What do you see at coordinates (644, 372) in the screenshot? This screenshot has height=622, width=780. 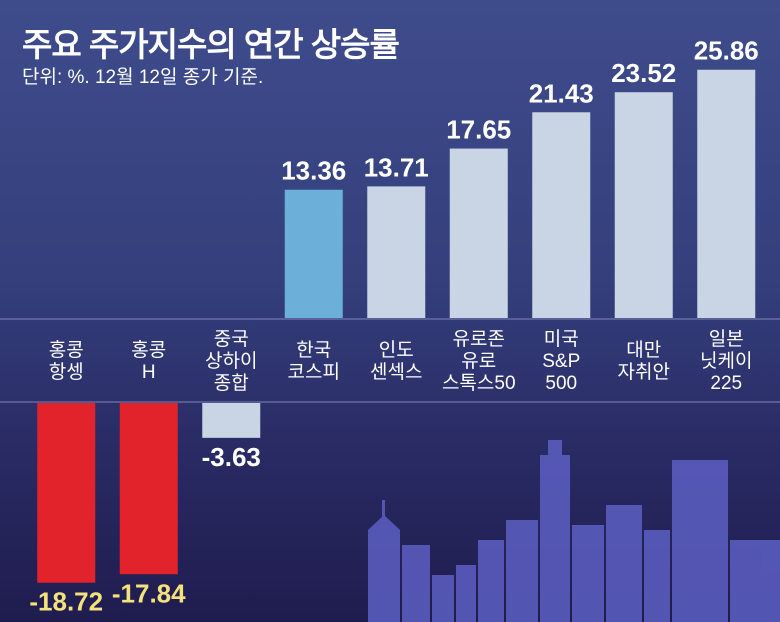 I see `category-label-7-1: 자취안` at bounding box center [644, 372].